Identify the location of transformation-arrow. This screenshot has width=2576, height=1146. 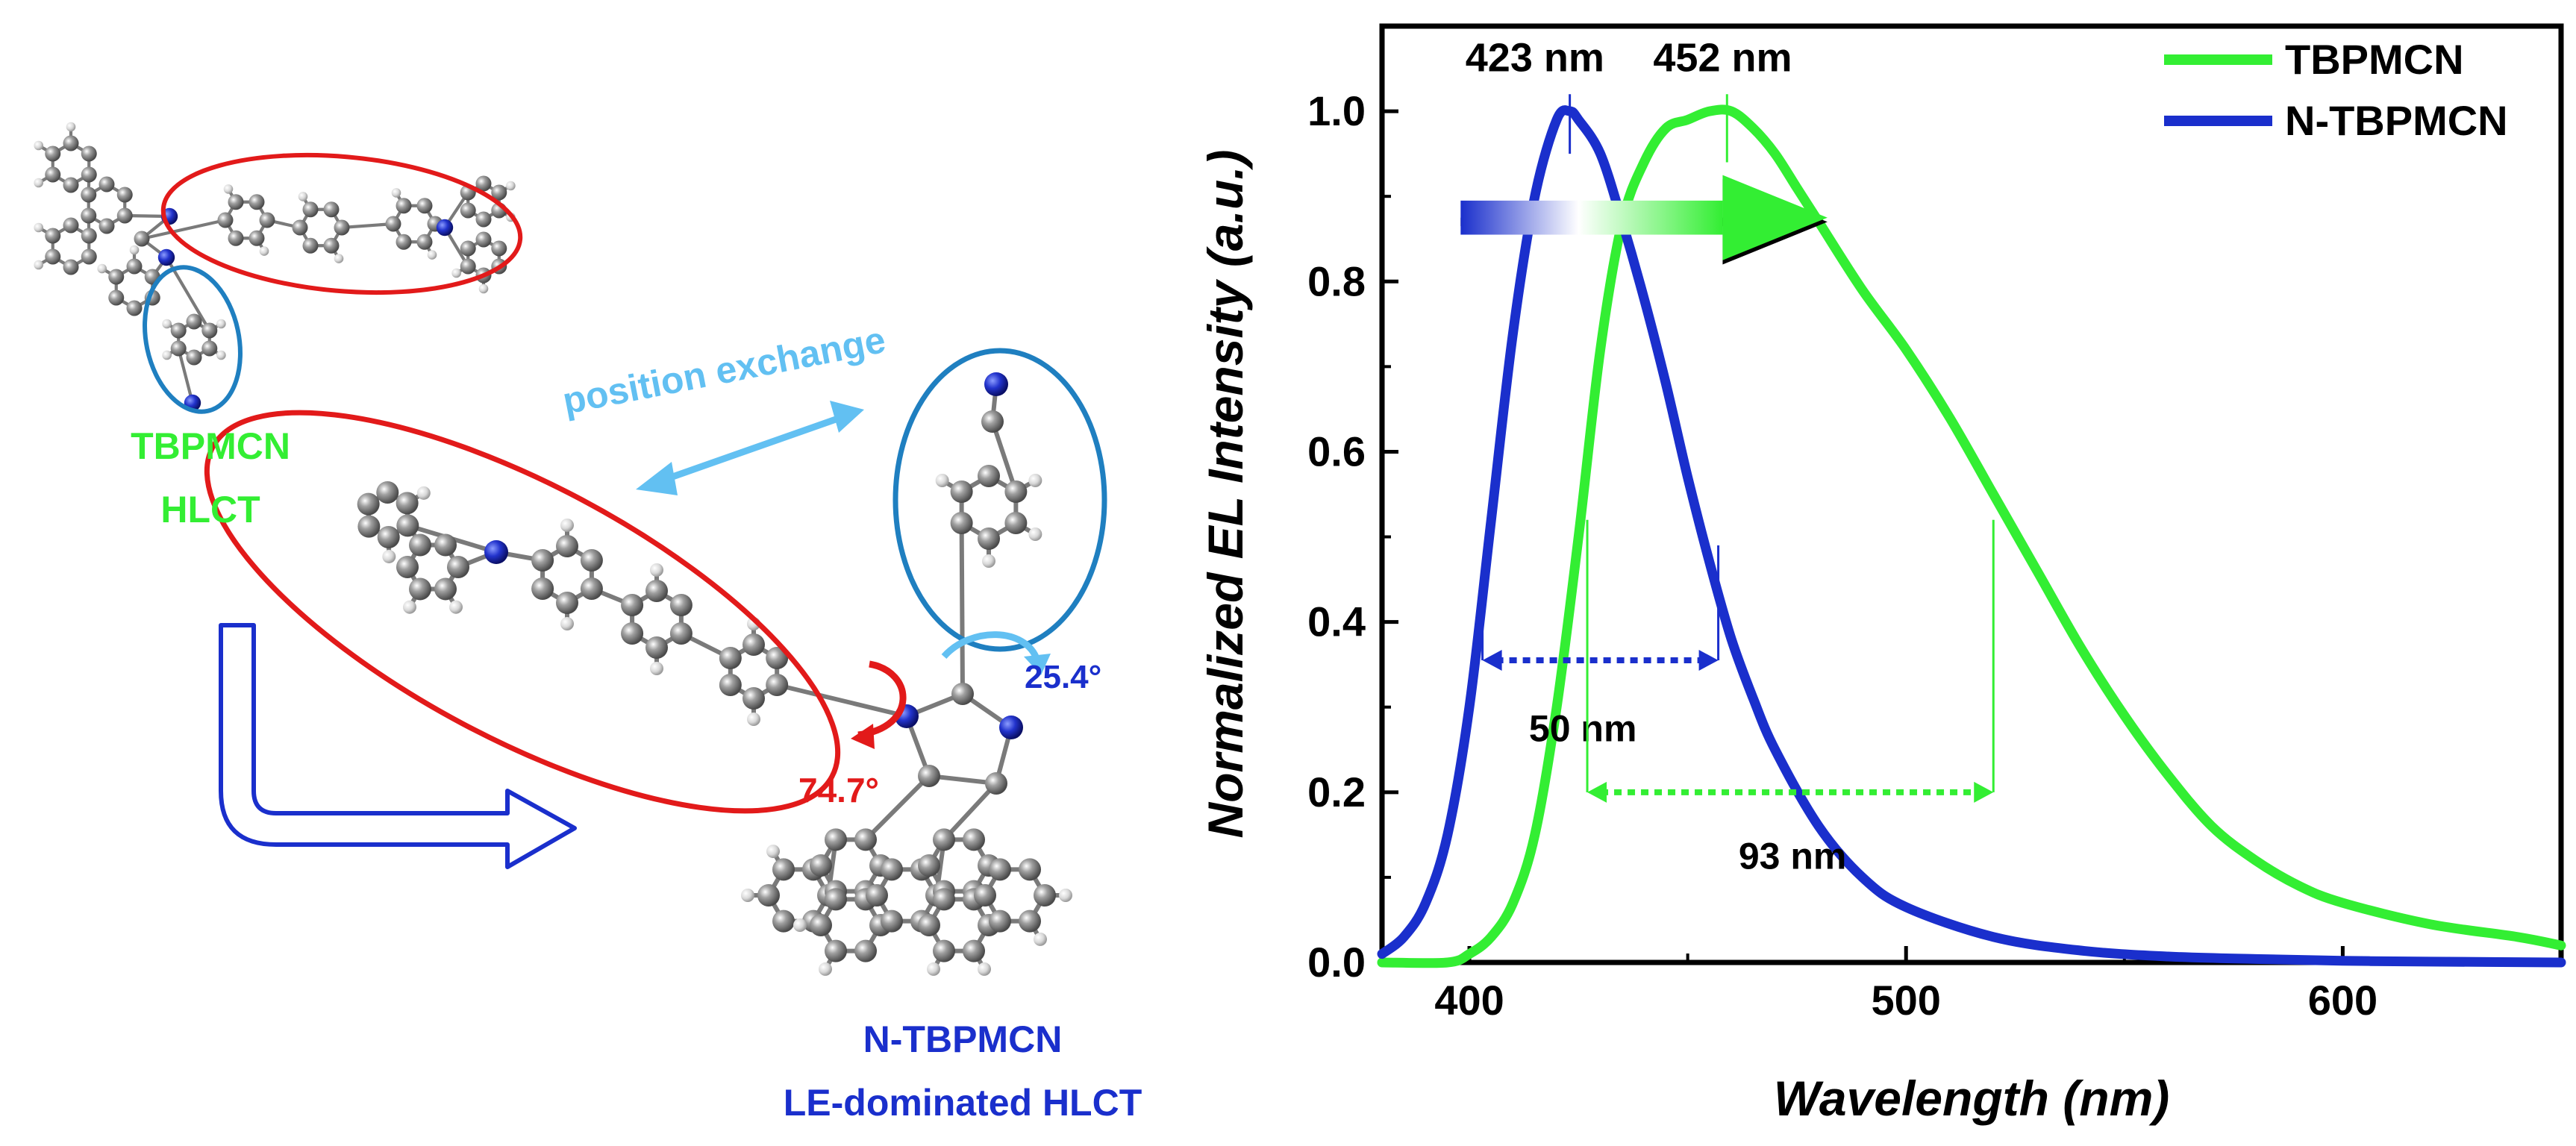
(398, 746).